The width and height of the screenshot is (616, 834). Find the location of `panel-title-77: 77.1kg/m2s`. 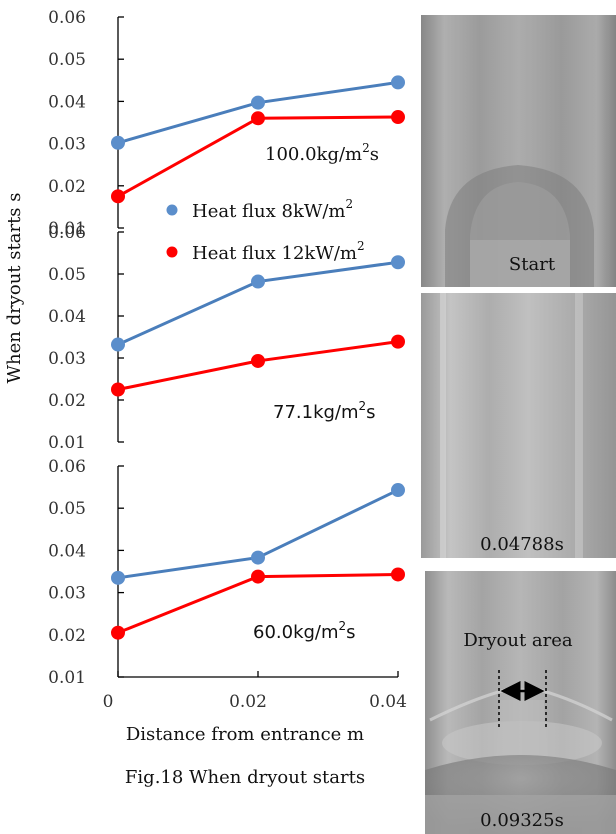

panel-title-77: 77.1kg/m2s is located at coordinates (324, 411).